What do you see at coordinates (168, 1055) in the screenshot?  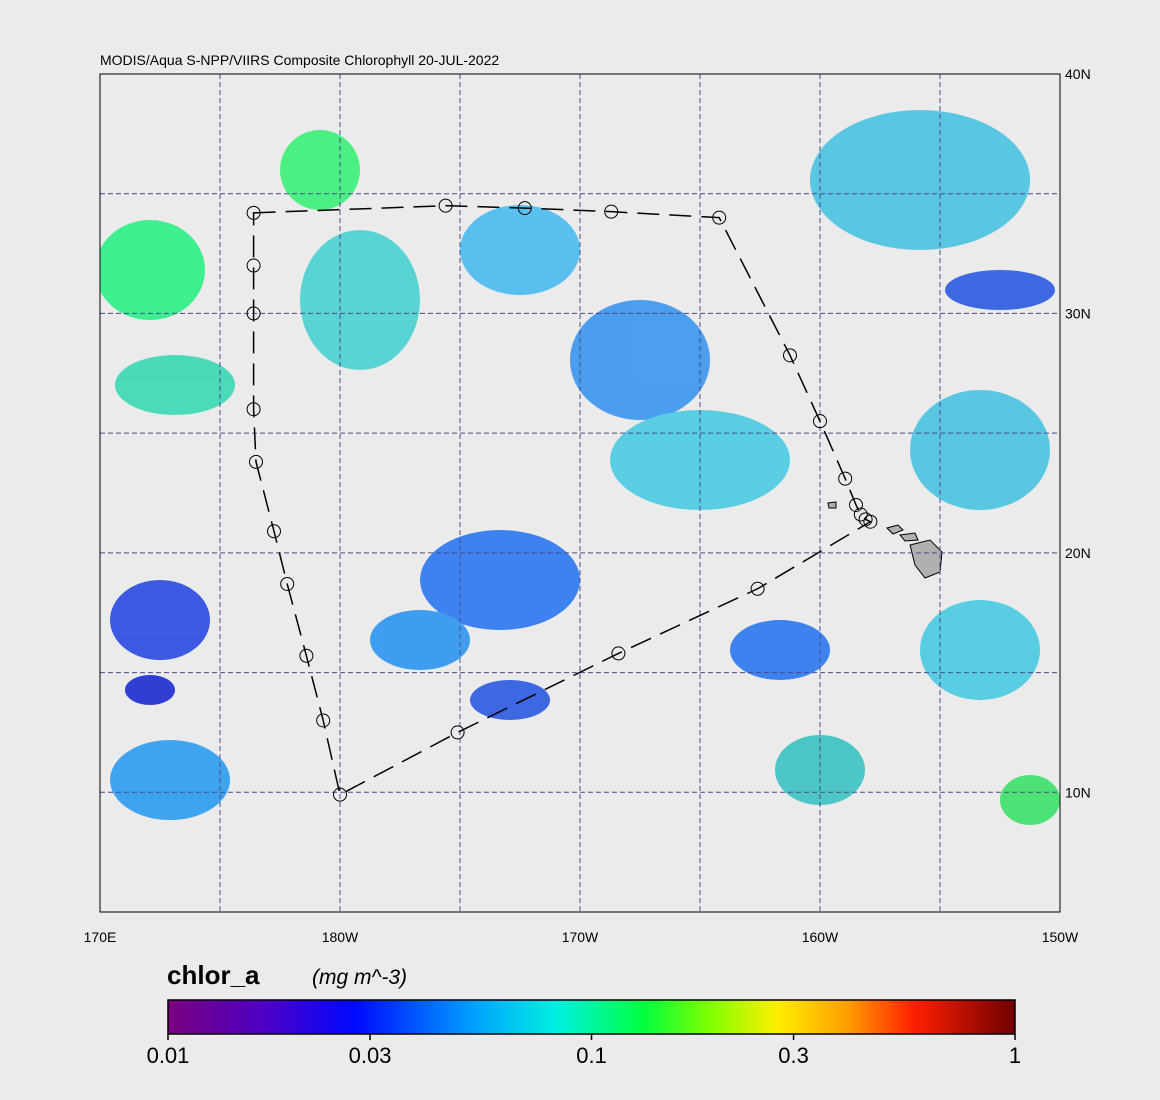 I see `colorbar-tick-label: 0.01` at bounding box center [168, 1055].